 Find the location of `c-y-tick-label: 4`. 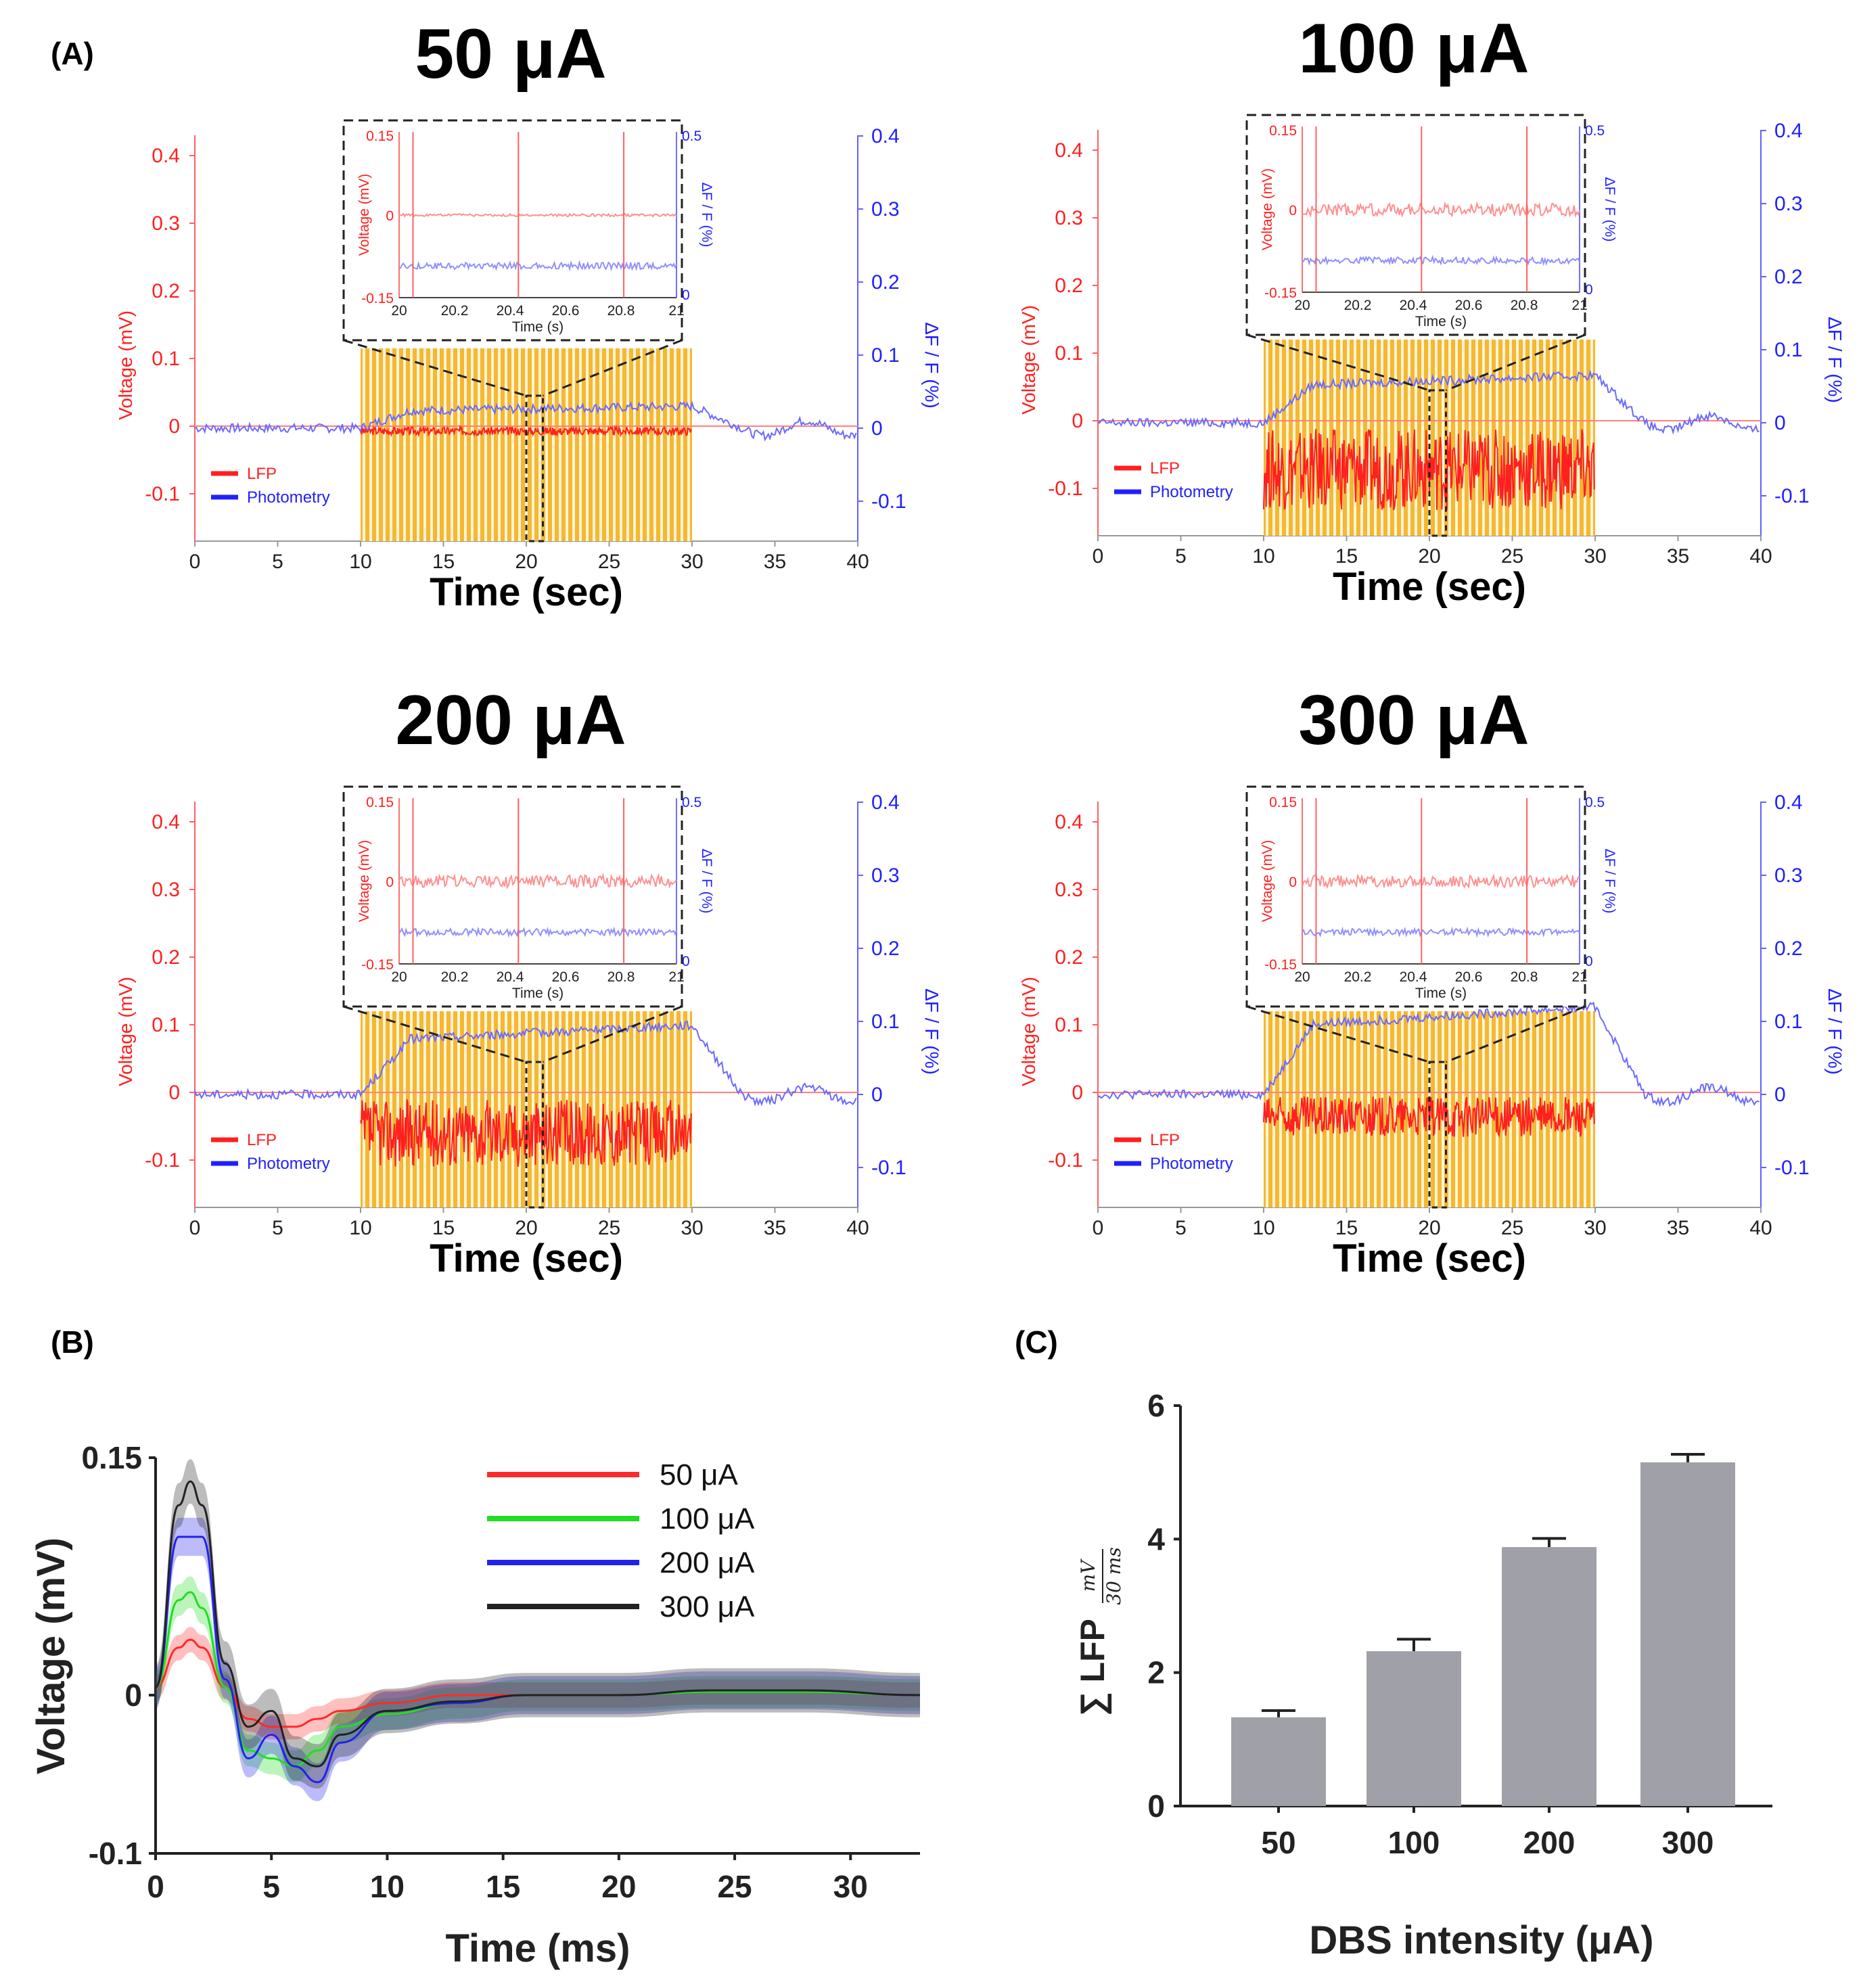

c-y-tick-label: 4 is located at coordinates (1156, 1538).